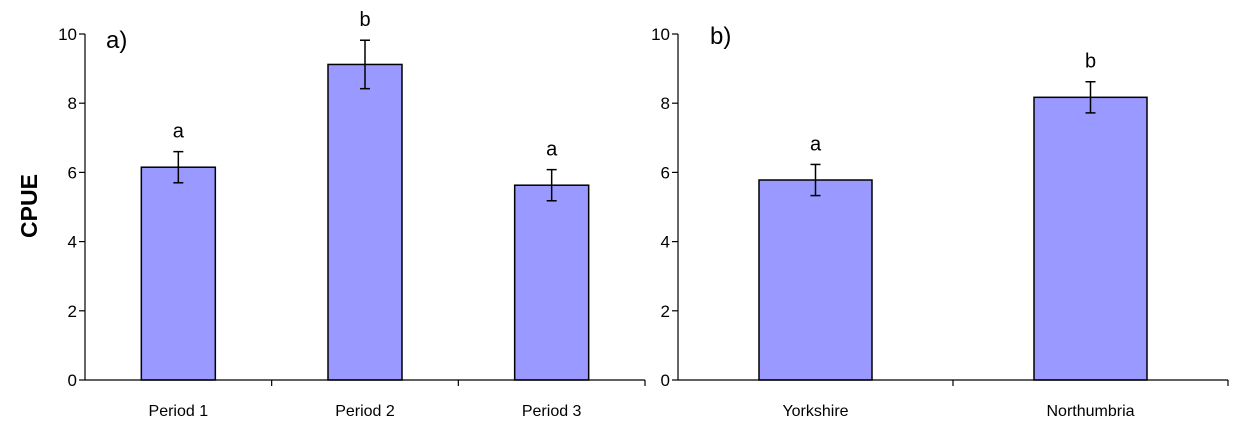 This screenshot has height=421, width=1237. What do you see at coordinates (720, 36) in the screenshot?
I see `panel-label: b)` at bounding box center [720, 36].